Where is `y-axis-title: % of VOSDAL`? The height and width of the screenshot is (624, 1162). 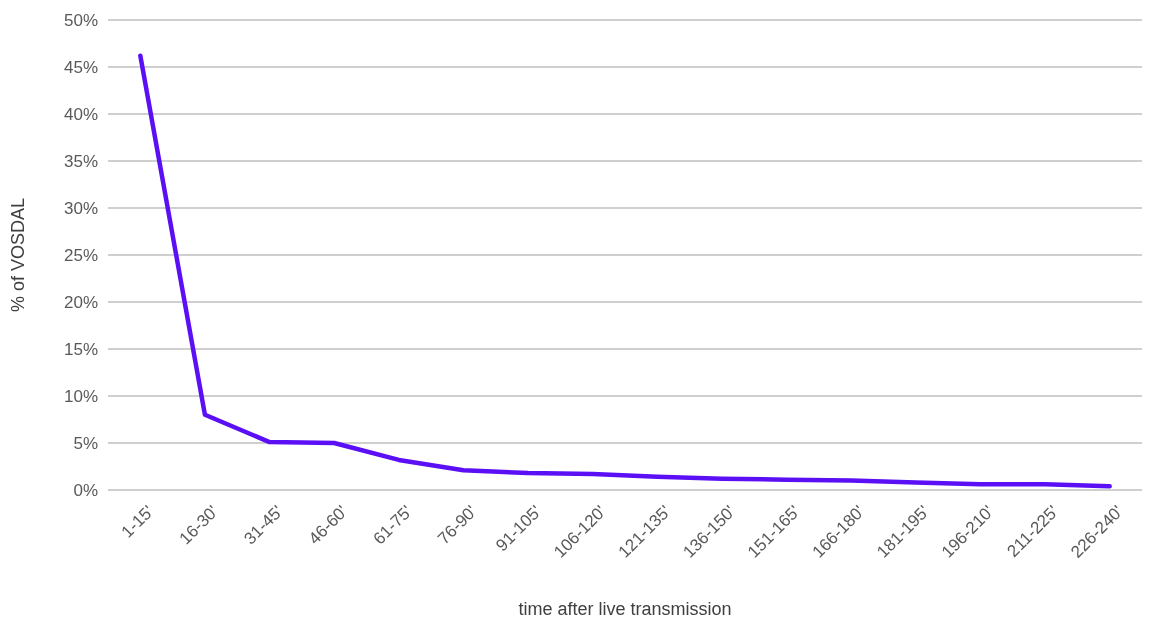
y-axis-title: % of VOSDAL is located at coordinates (18, 255).